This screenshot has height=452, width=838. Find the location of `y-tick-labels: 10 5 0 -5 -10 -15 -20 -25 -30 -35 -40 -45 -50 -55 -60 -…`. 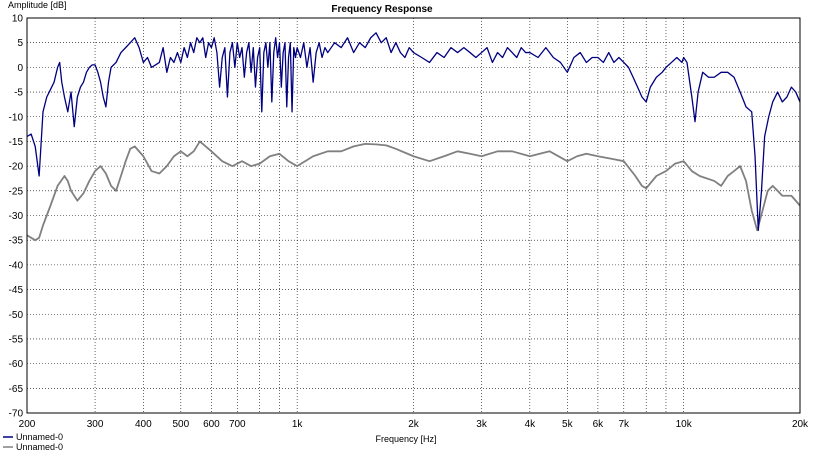

y-tick-labels: 10 5 0 -5 -10 -15 -20 -25 -30 -35 -40 -45 -50 -55 -60 -… is located at coordinates (16, 217).